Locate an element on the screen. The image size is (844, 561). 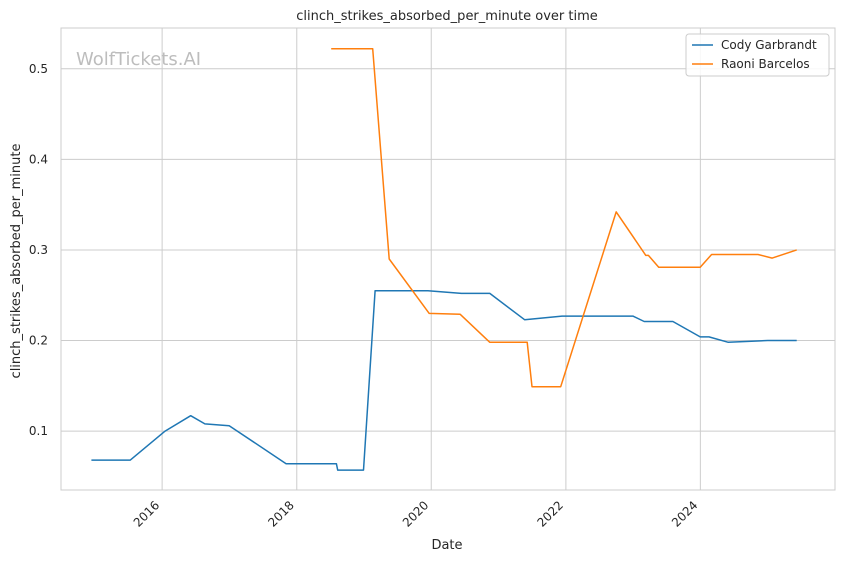
x-tick-label: 2020 is located at coordinates (415, 513).